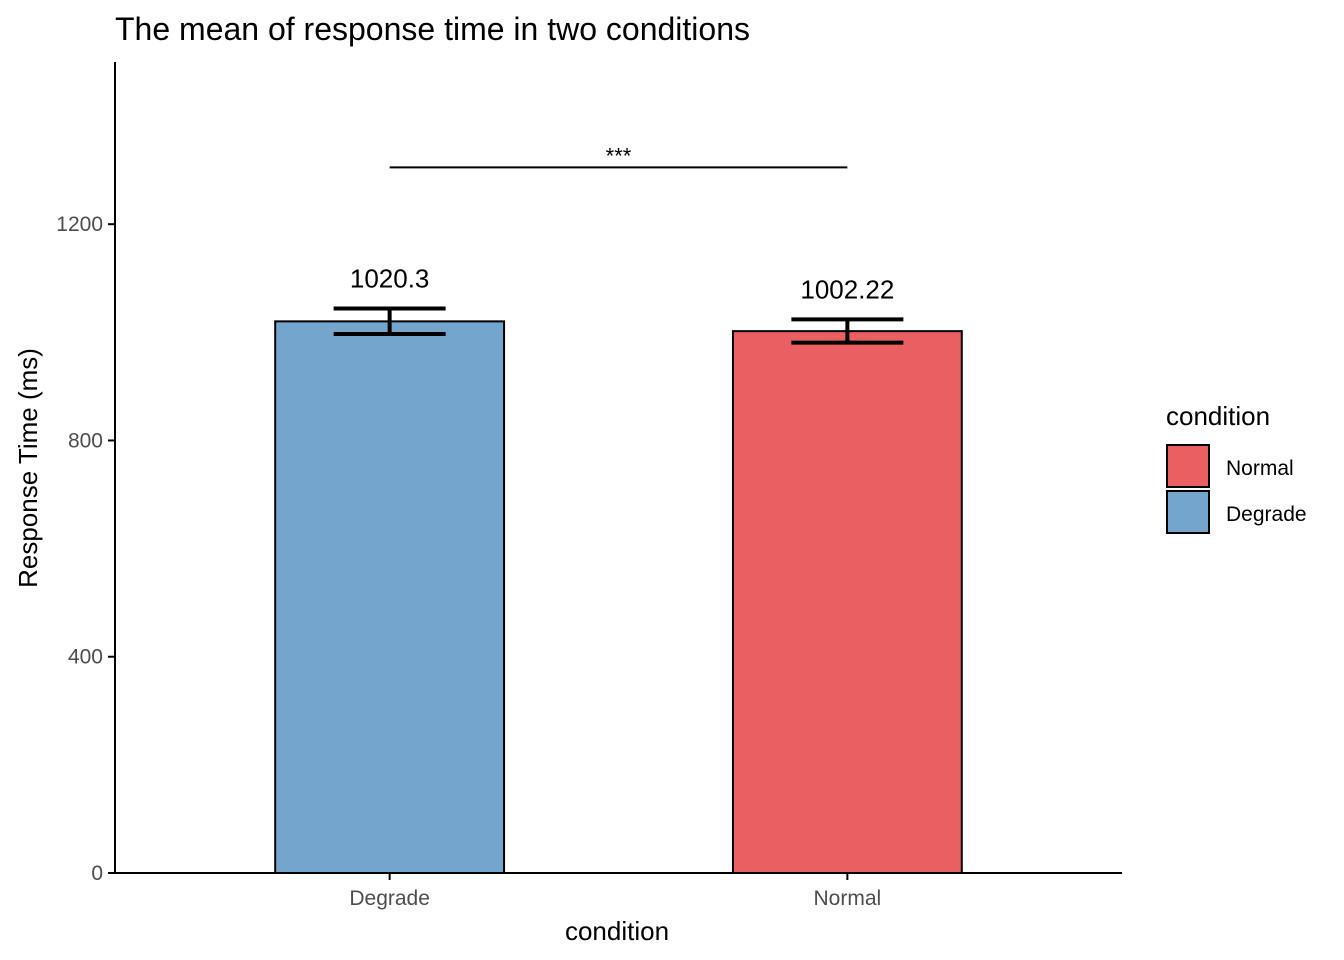 This screenshot has width=1344, height=960. What do you see at coordinates (847, 289) in the screenshot?
I see `data-label: 1002.22` at bounding box center [847, 289].